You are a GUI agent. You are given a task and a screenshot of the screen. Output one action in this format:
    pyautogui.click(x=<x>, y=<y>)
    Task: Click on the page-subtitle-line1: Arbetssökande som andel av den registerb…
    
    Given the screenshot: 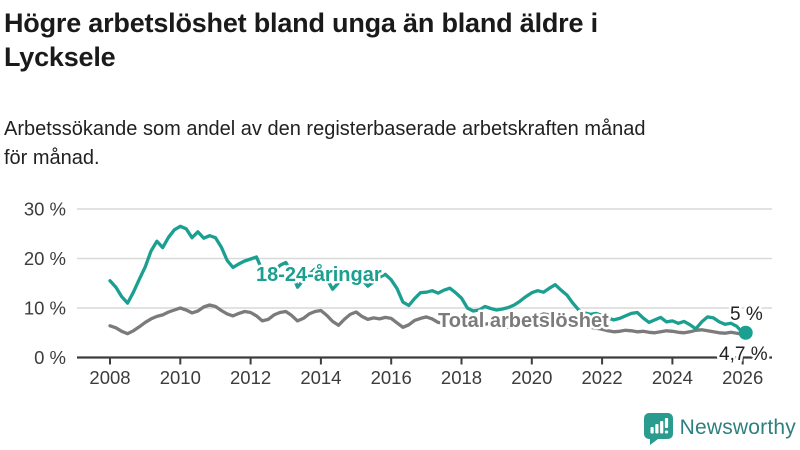 What is the action you would take?
    pyautogui.click(x=325, y=129)
    